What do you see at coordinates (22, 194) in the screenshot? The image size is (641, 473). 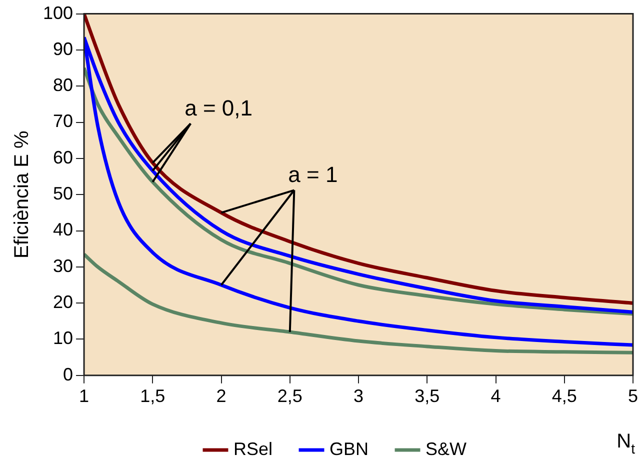 I see `y-axis-title: Eficiència E %` at bounding box center [22, 194].